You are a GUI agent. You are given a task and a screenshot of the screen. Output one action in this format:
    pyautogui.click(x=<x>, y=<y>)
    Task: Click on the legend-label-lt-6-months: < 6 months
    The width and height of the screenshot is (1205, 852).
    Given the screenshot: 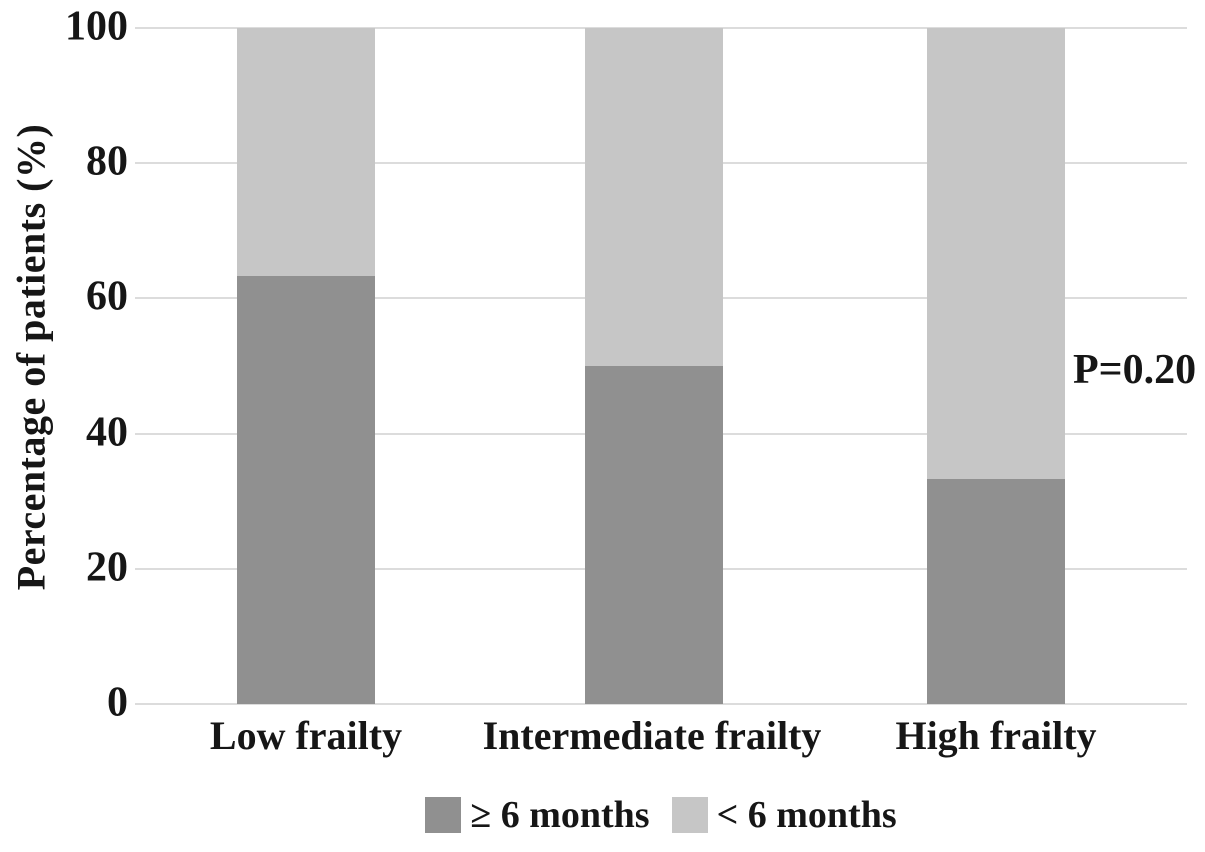 What is the action you would take?
    pyautogui.click(x=806, y=815)
    